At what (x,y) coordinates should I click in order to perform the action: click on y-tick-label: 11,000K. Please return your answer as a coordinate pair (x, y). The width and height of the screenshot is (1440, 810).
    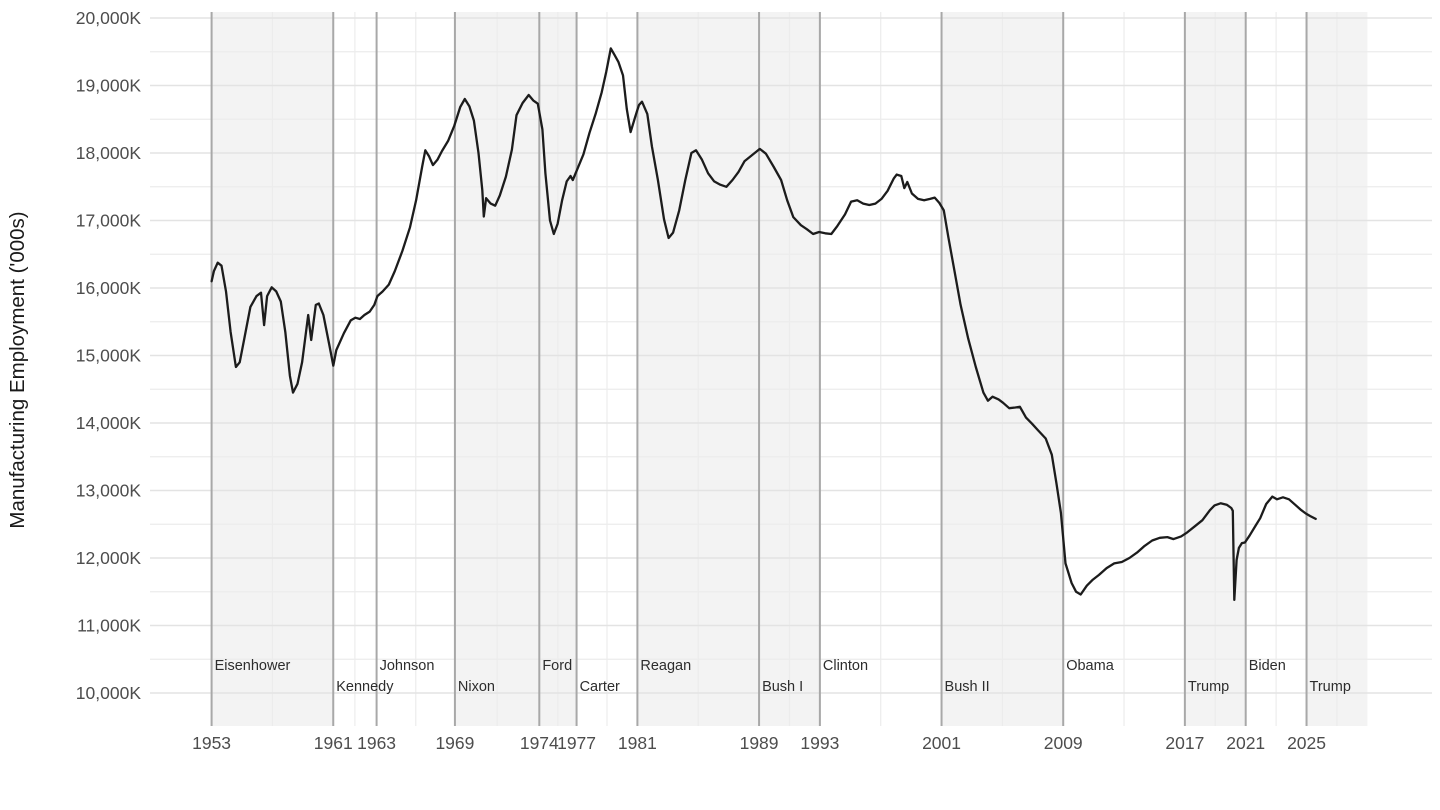
    Looking at the image, I should click on (109, 626).